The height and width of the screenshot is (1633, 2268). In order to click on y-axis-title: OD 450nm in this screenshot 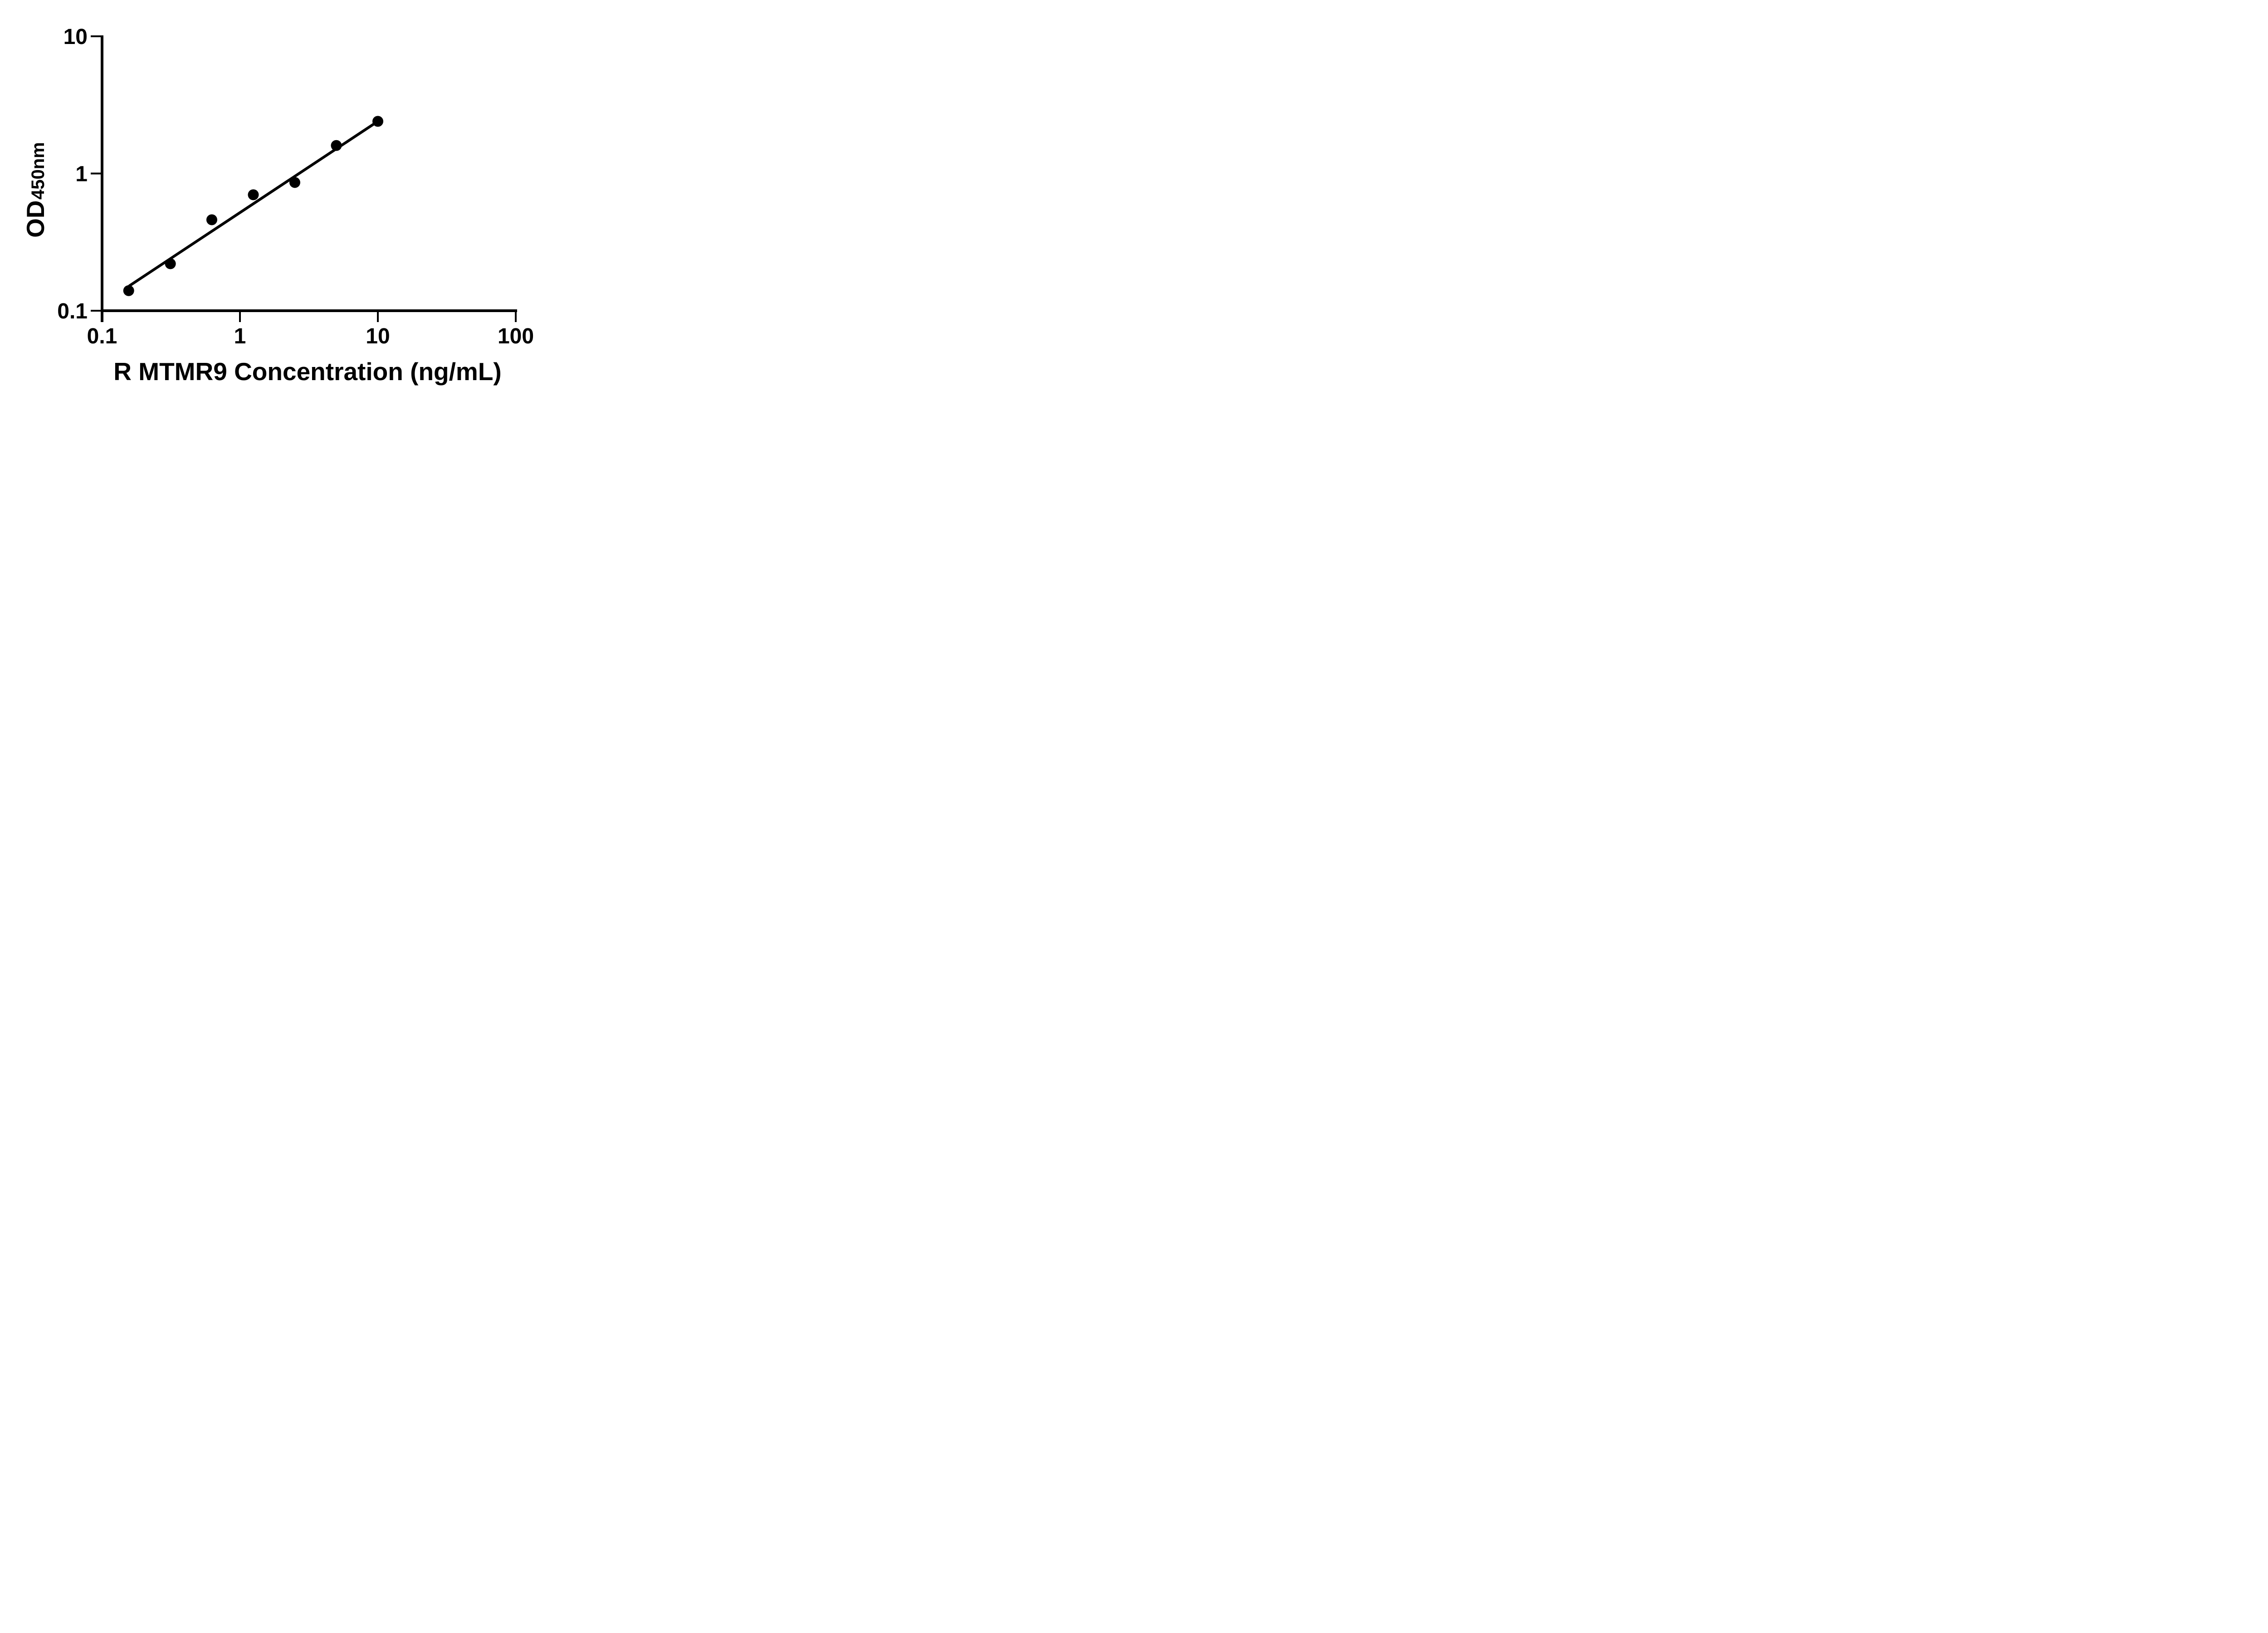, I will do `click(35, 190)`.